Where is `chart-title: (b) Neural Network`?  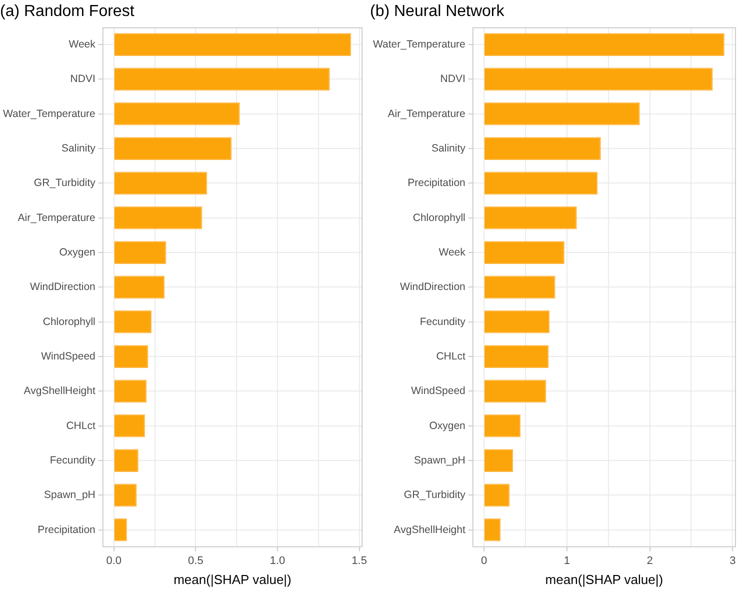 chart-title: (b) Neural Network is located at coordinates (438, 11).